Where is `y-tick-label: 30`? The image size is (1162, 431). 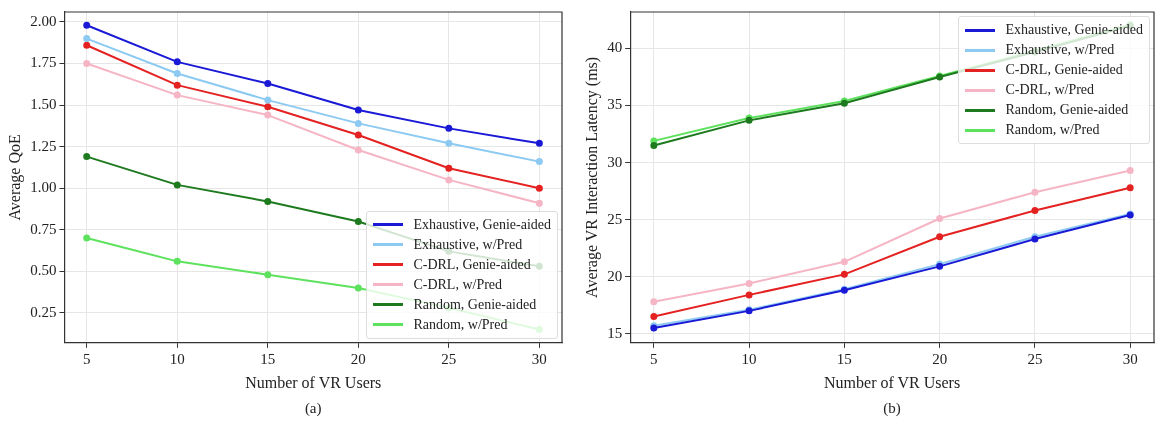 y-tick-label: 30 is located at coordinates (615, 161).